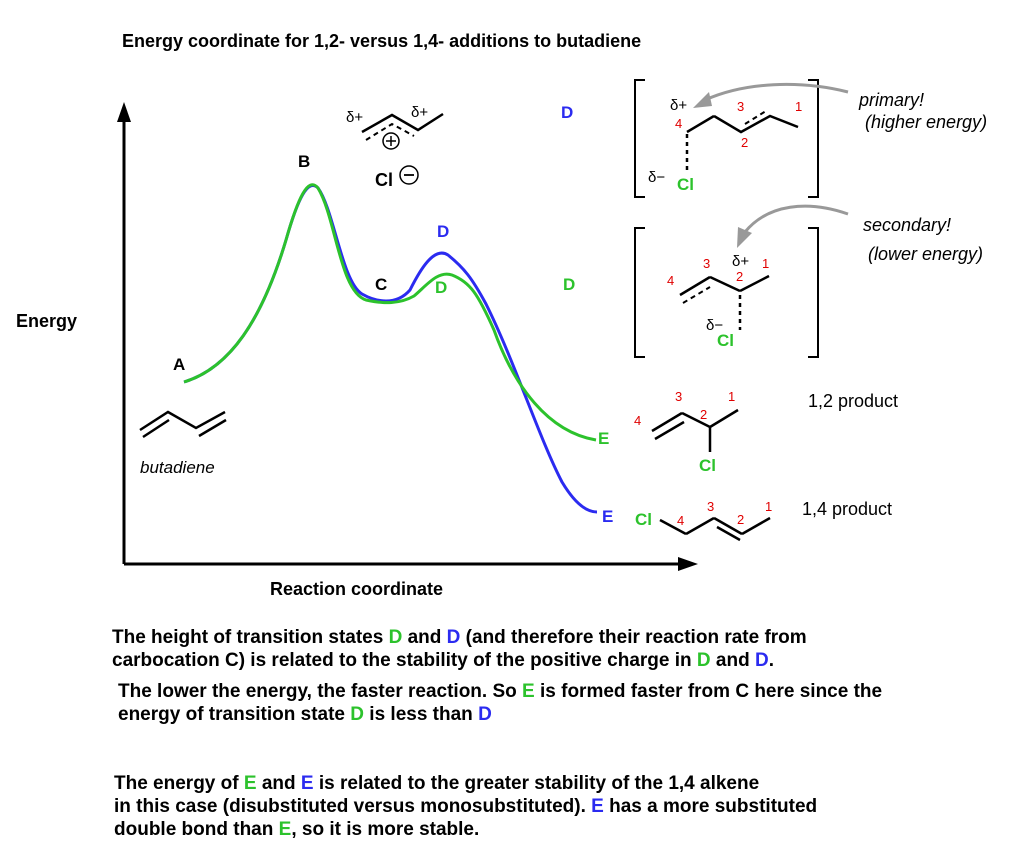 The width and height of the screenshot is (1026, 858). What do you see at coordinates (569, 284) in the screenshot?
I see `label-d-green-right: D` at bounding box center [569, 284].